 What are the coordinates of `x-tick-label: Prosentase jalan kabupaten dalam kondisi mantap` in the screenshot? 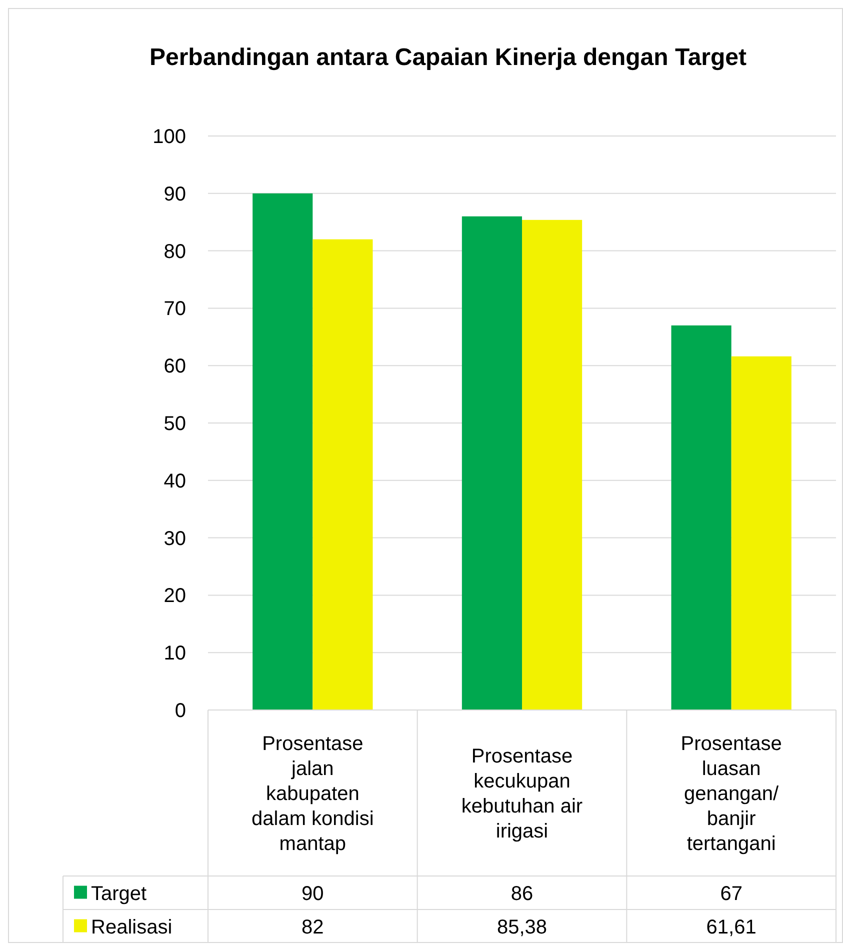 It's located at (313, 794).